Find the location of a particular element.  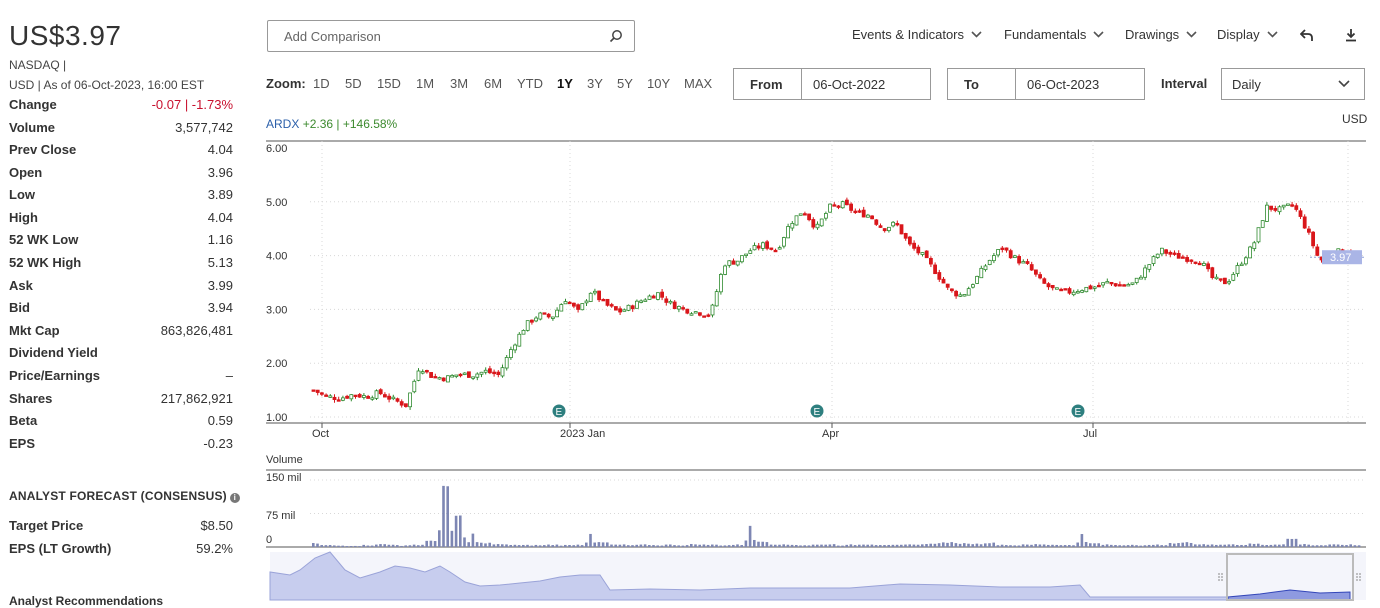

zoom-max: MAX is located at coordinates (698, 83).